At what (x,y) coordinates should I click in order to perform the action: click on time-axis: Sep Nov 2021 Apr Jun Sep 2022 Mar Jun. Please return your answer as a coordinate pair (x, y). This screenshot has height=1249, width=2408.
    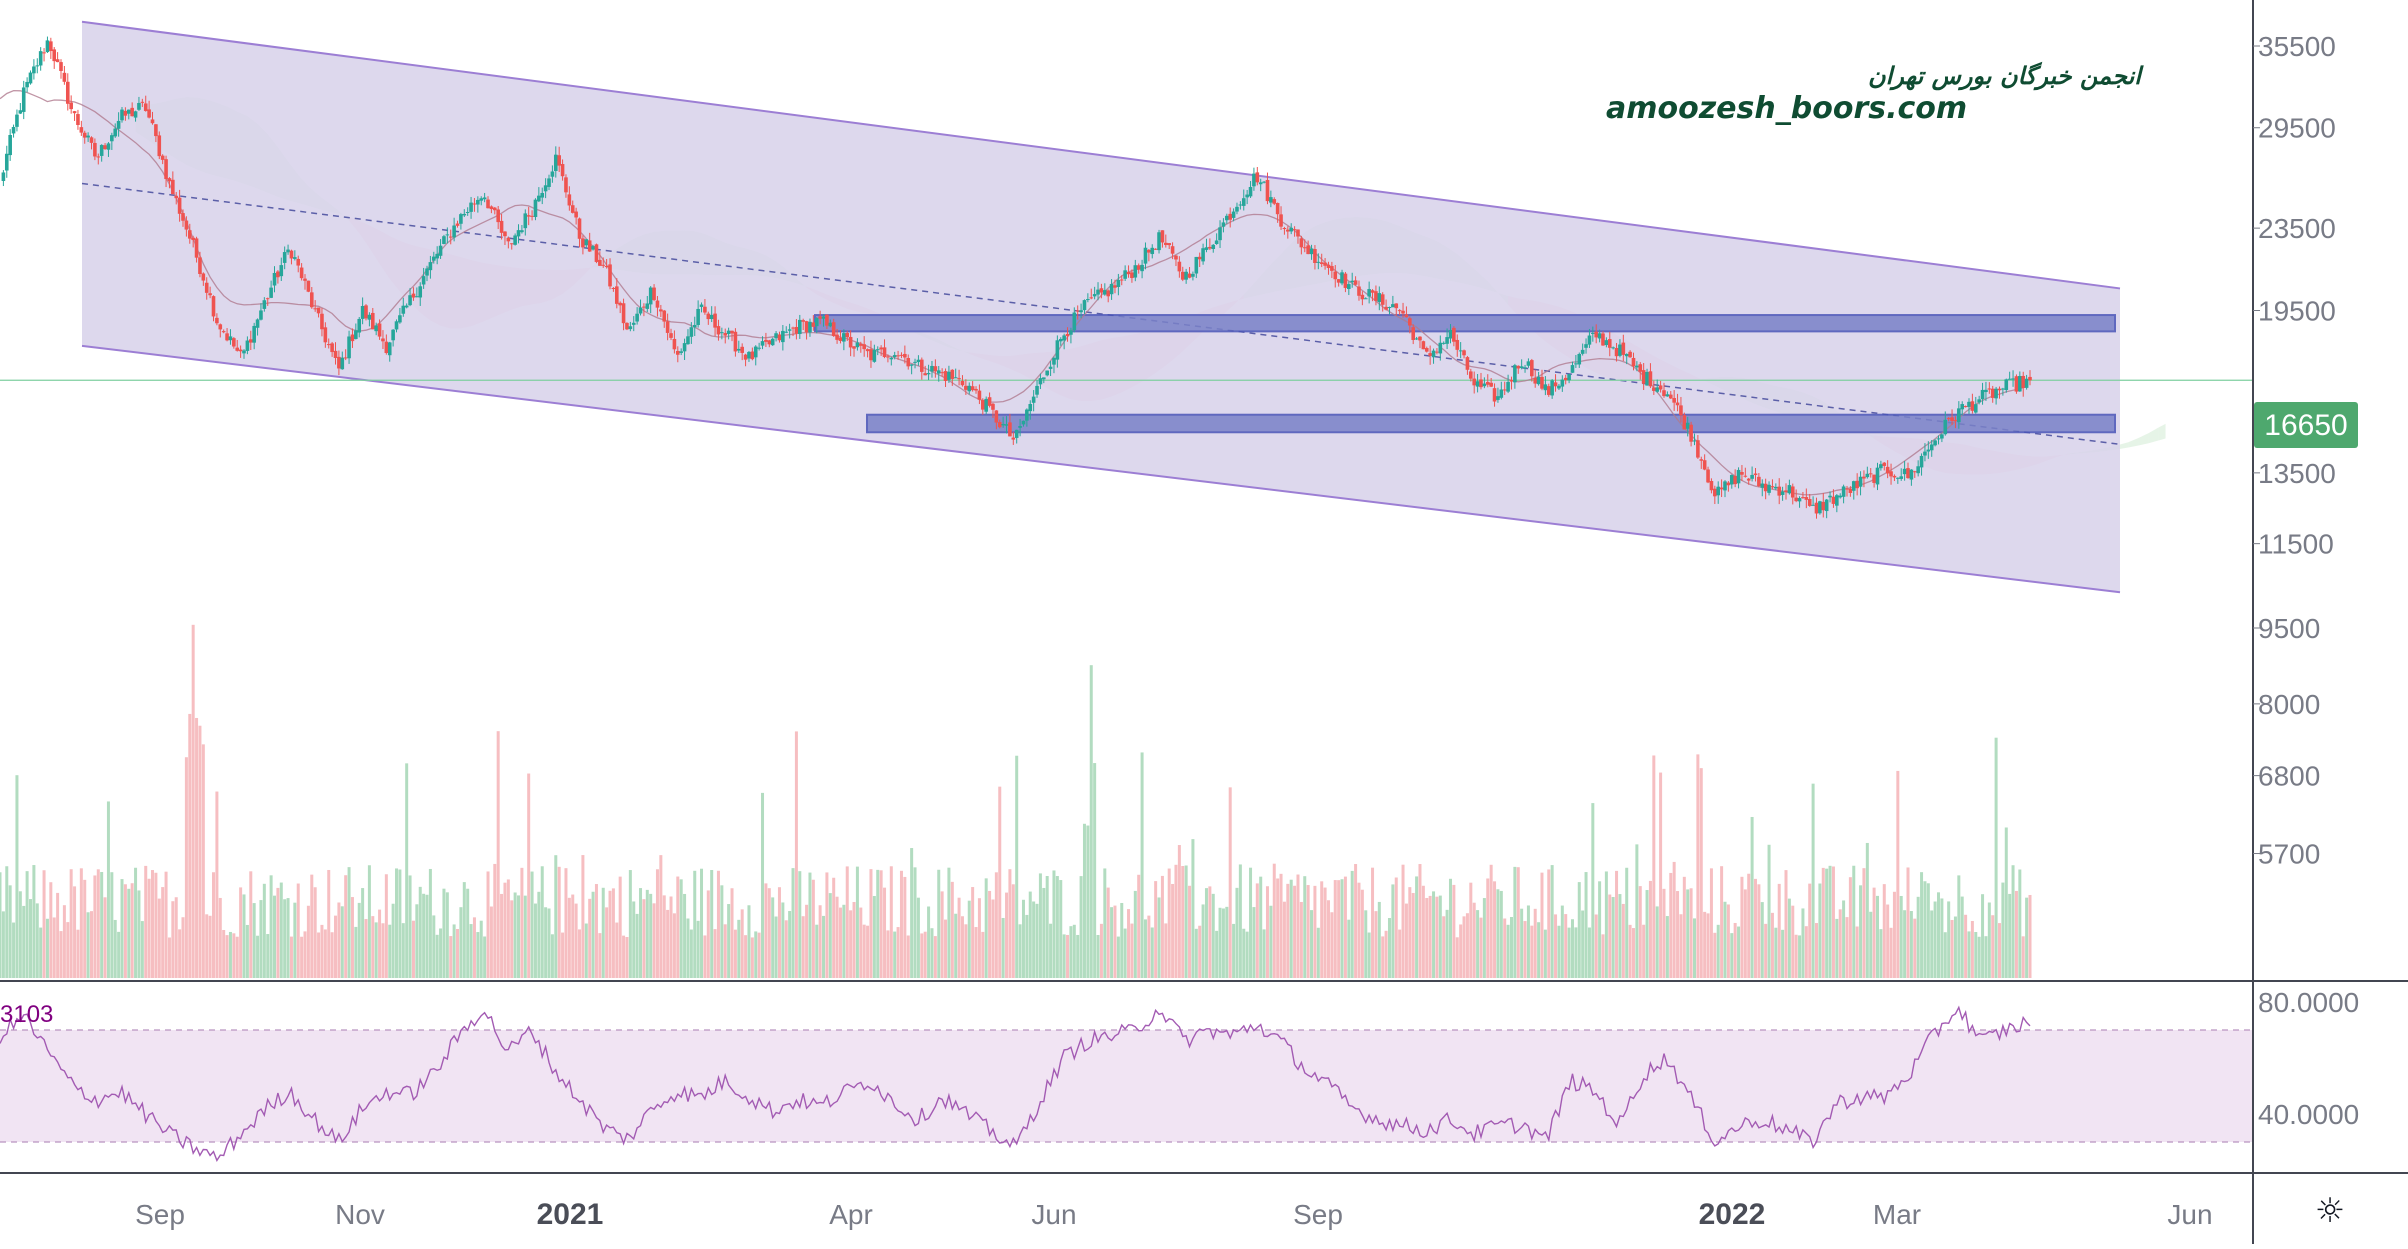
    Looking at the image, I should click on (1173, 1214).